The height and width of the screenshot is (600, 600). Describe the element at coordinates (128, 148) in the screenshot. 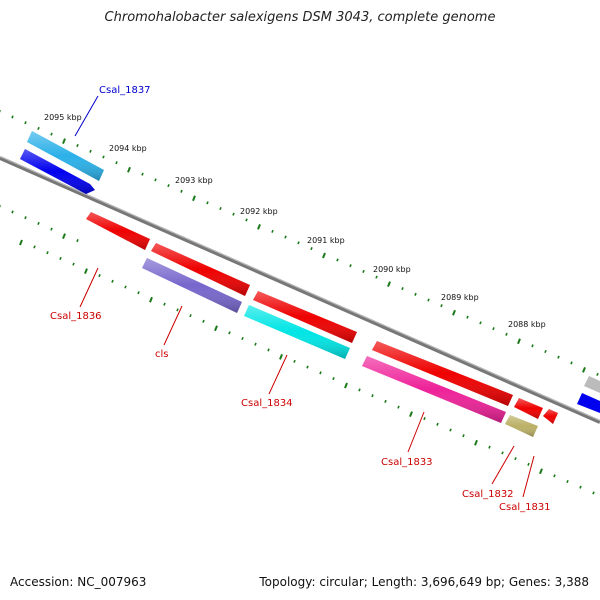

I see `scale-label-2094: 2094 kbp` at that location.